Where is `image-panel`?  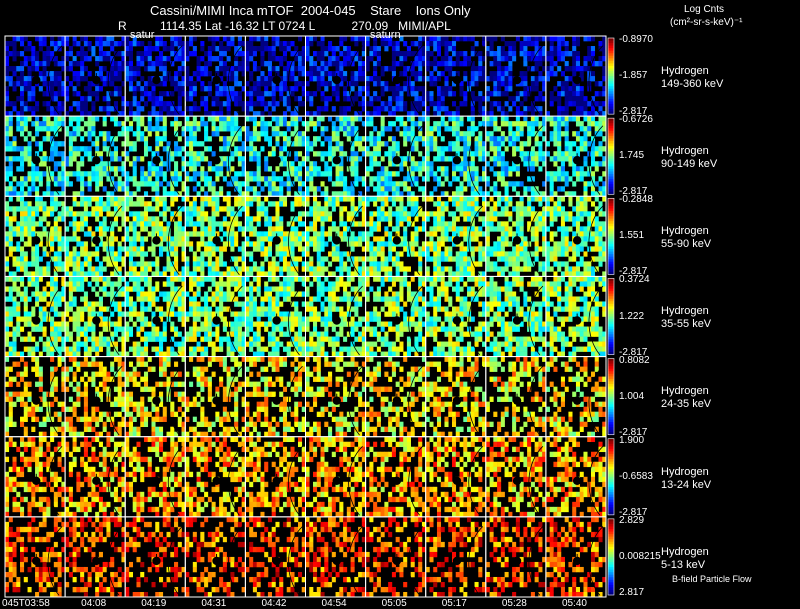 image-panel is located at coordinates (95, 236).